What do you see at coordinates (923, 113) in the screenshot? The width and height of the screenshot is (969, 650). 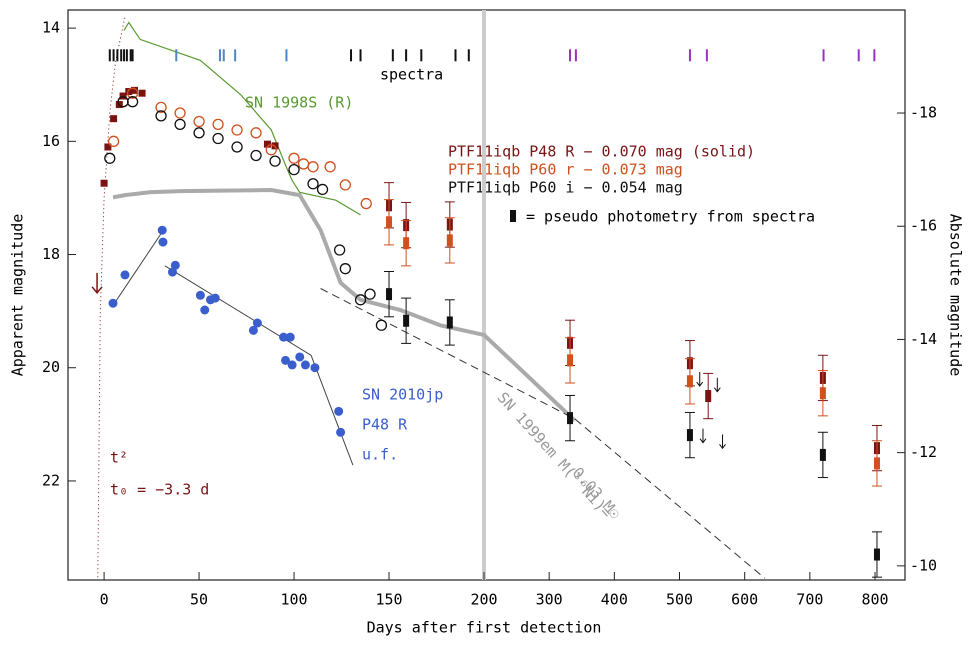 I see `y2-tick-label: -18` at bounding box center [923, 113].